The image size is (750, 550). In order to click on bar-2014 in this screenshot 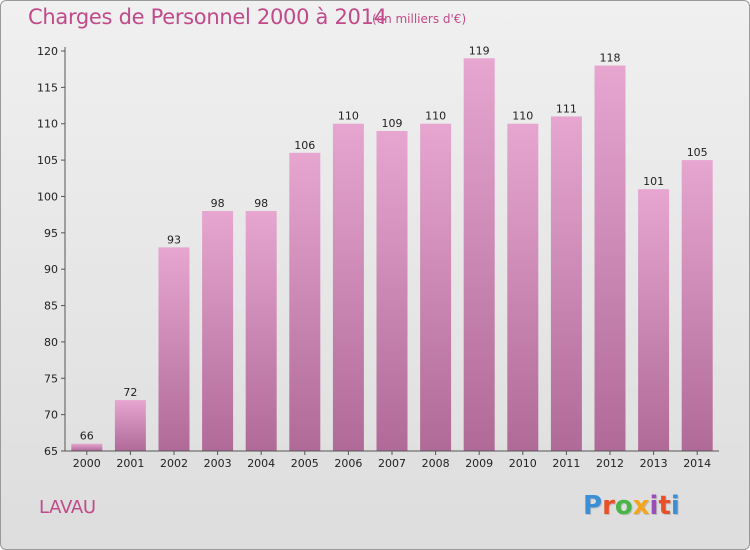, I will do `click(697, 305)`.